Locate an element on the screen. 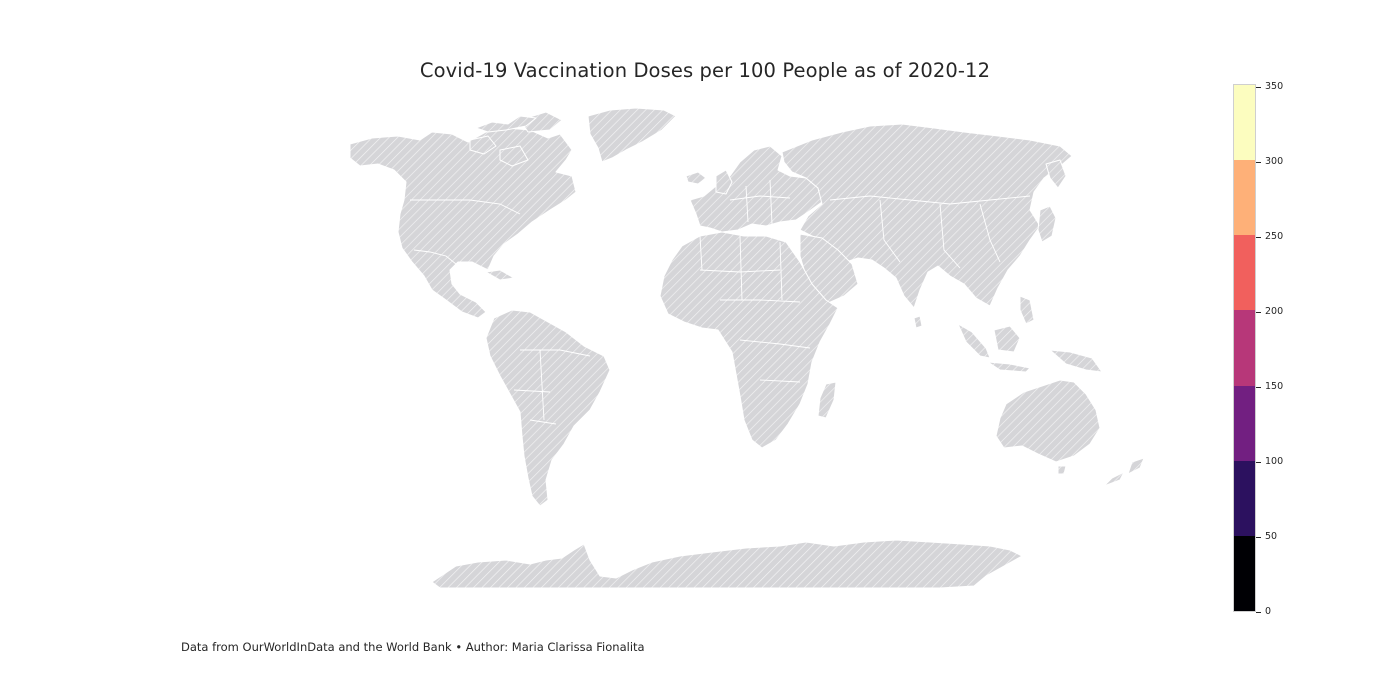 The height and width of the screenshot is (700, 1400). us-canada-border is located at coordinates (465, 207).